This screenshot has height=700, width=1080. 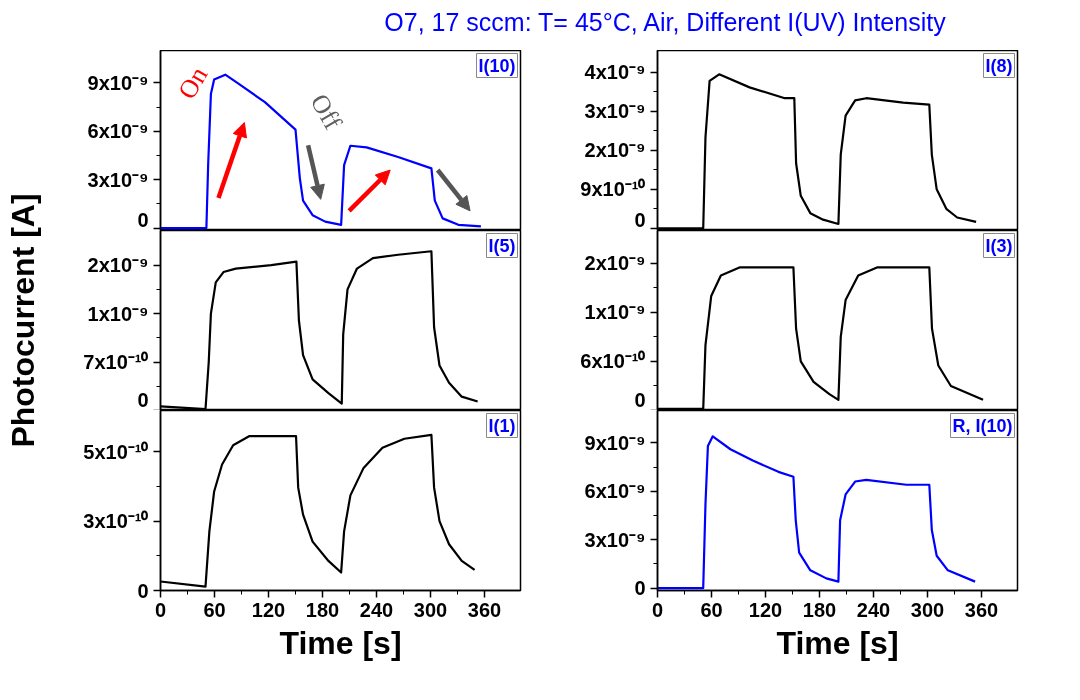 What do you see at coordinates (615, 72) in the screenshot?
I see `y-tick-label: 4x10⁻⁹` at bounding box center [615, 72].